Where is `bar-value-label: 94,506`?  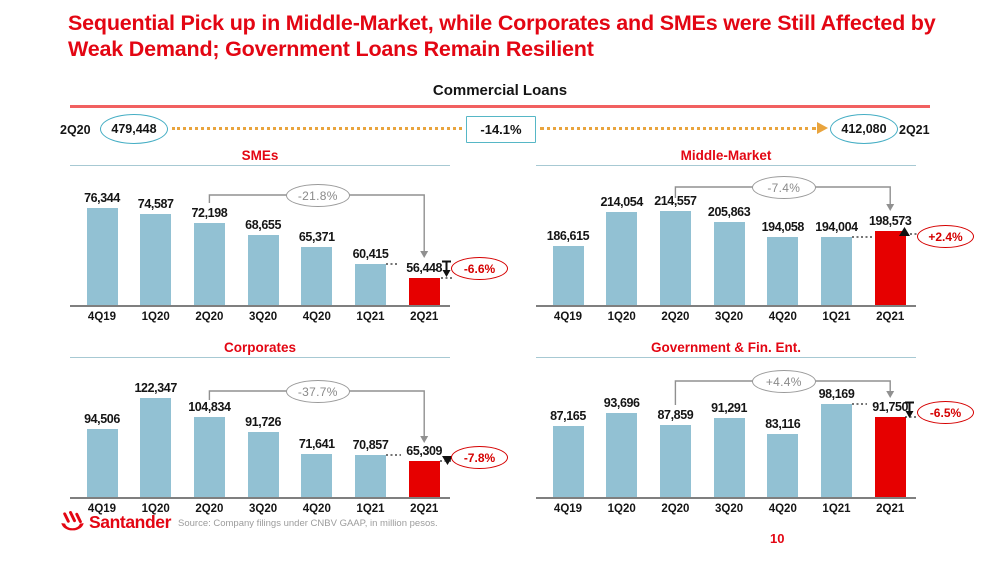 bar-value-label: 94,506 is located at coordinates (102, 418).